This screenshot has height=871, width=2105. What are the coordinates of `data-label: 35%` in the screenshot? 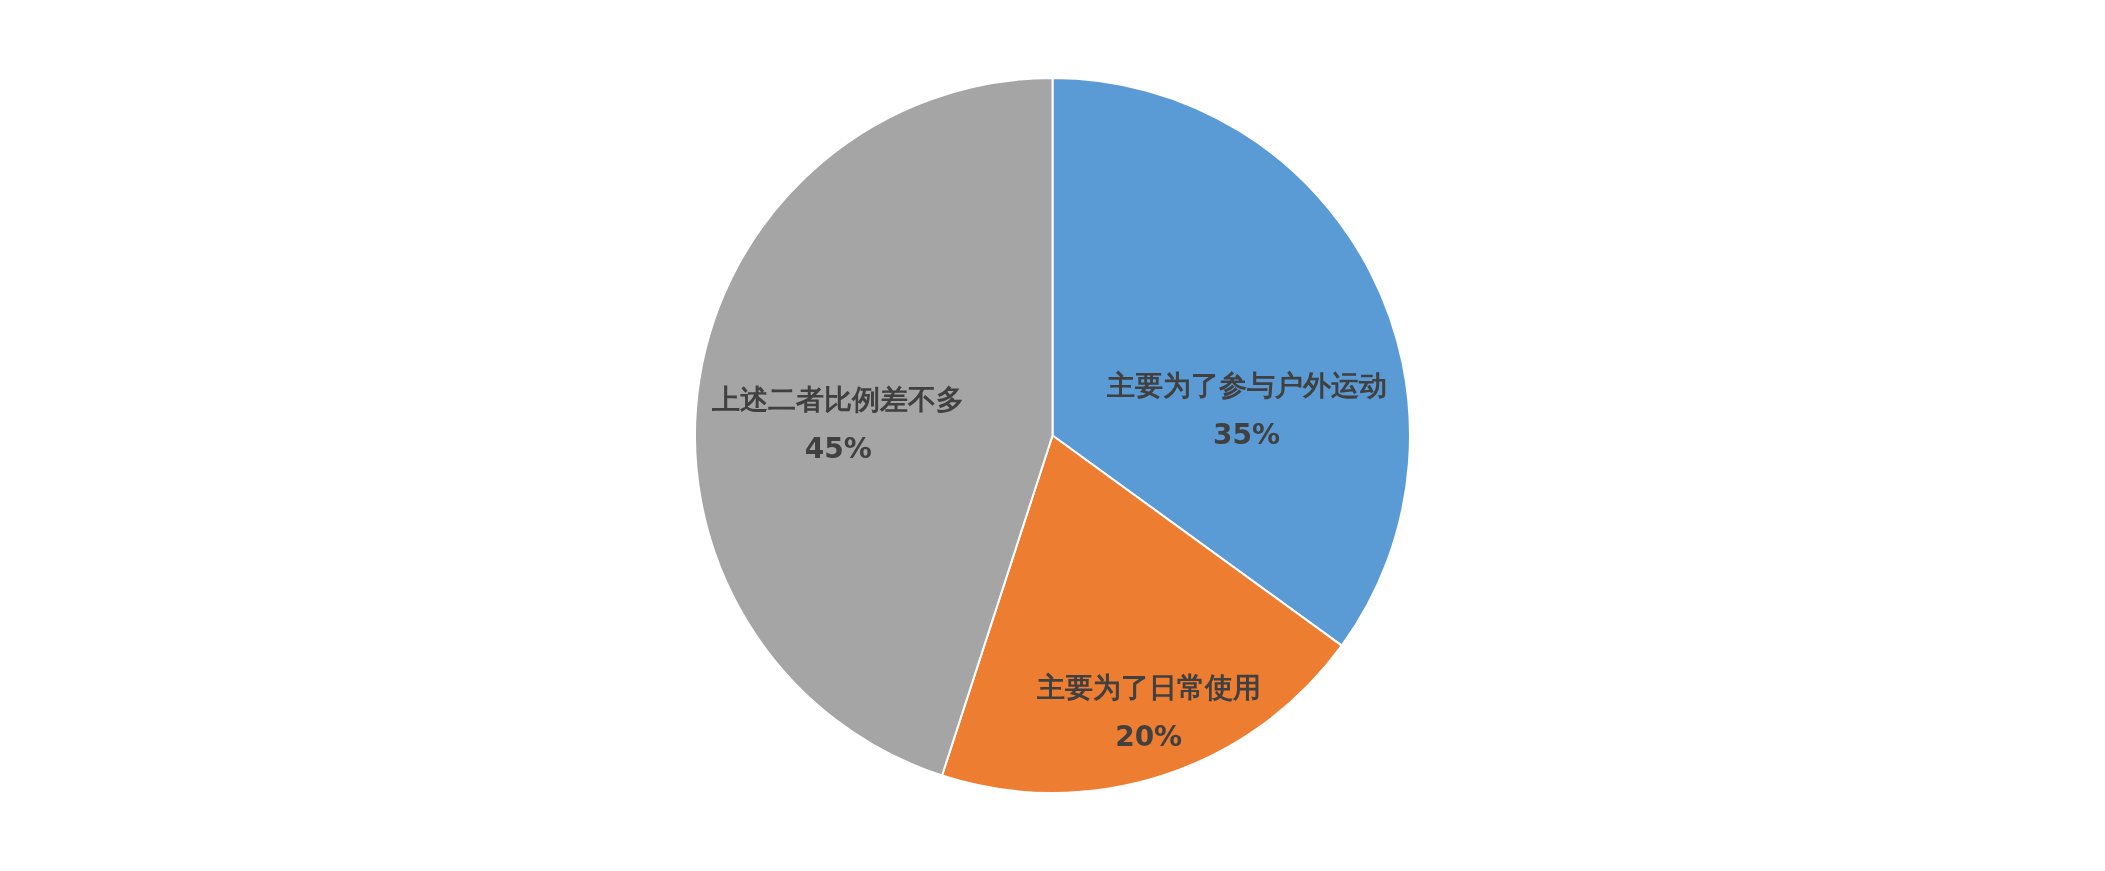 It's located at (1247, 435).